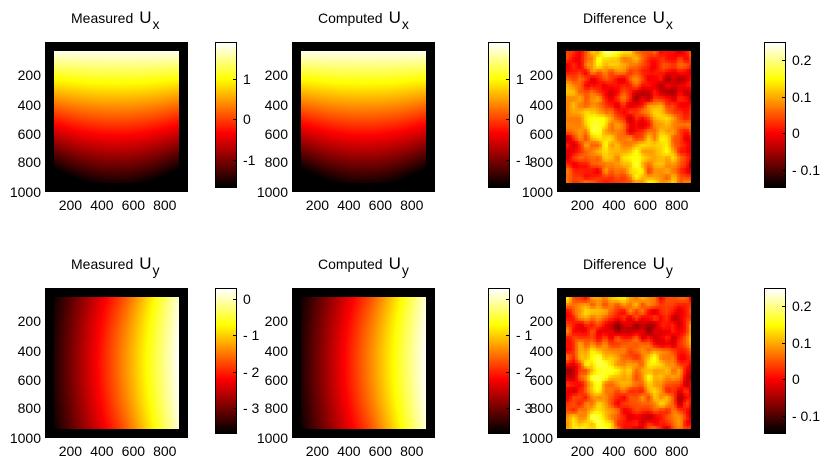 The height and width of the screenshot is (459, 821). What do you see at coordinates (249, 159) in the screenshot?
I see `colorbar-tick-label: -1` at bounding box center [249, 159].